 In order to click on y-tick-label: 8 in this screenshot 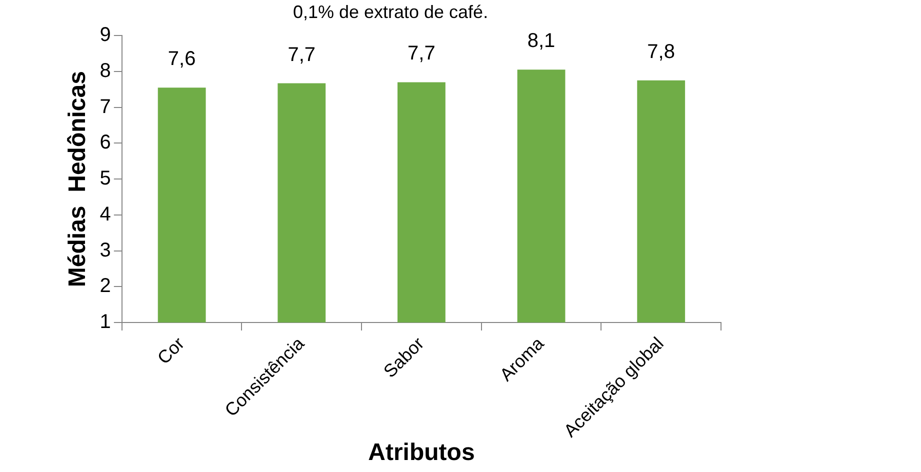, I will do `click(105, 71)`.